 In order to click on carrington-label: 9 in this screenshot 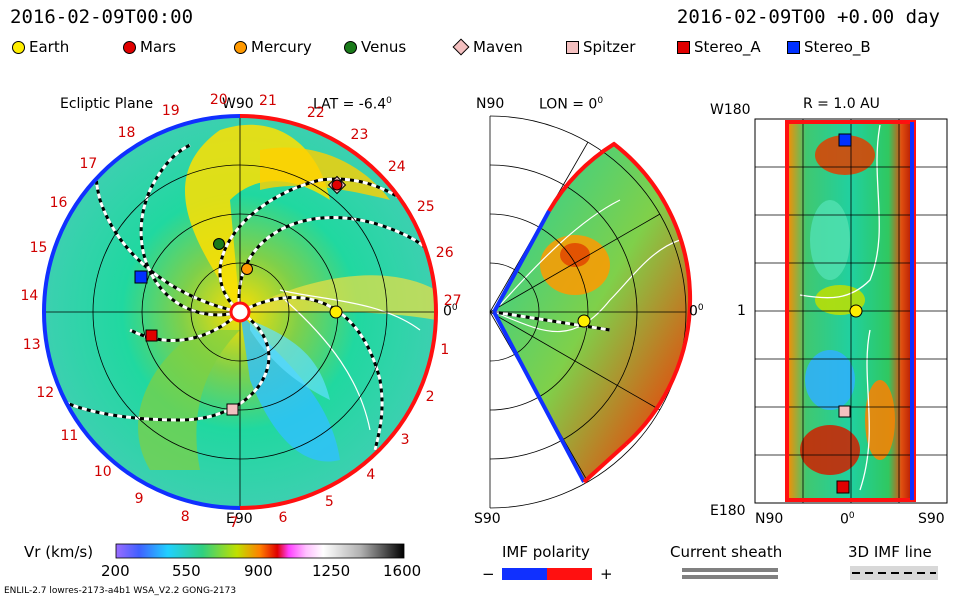, I will do `click(139, 499)`.